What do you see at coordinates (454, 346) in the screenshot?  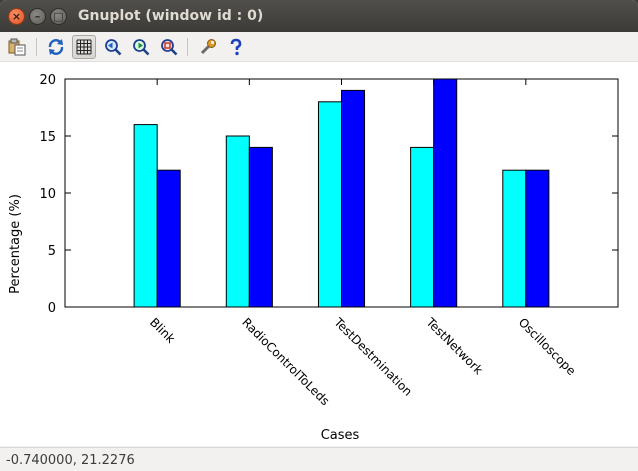 I see `x-tick-label: TestNetwork` at bounding box center [454, 346].